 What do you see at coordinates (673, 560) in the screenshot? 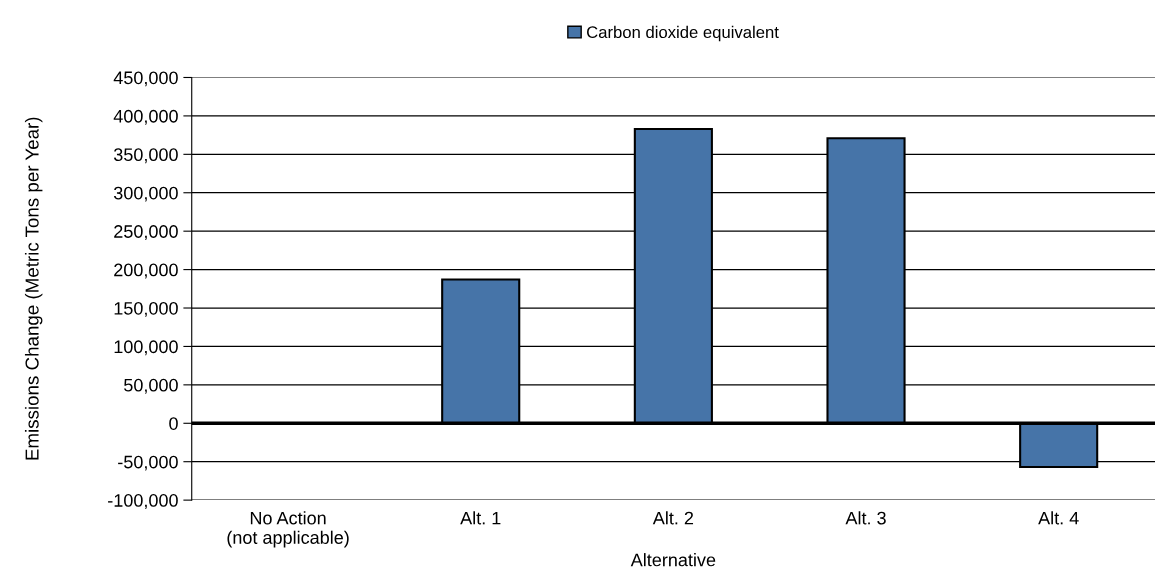
I see `x-axis-title: Alternative` at bounding box center [673, 560].